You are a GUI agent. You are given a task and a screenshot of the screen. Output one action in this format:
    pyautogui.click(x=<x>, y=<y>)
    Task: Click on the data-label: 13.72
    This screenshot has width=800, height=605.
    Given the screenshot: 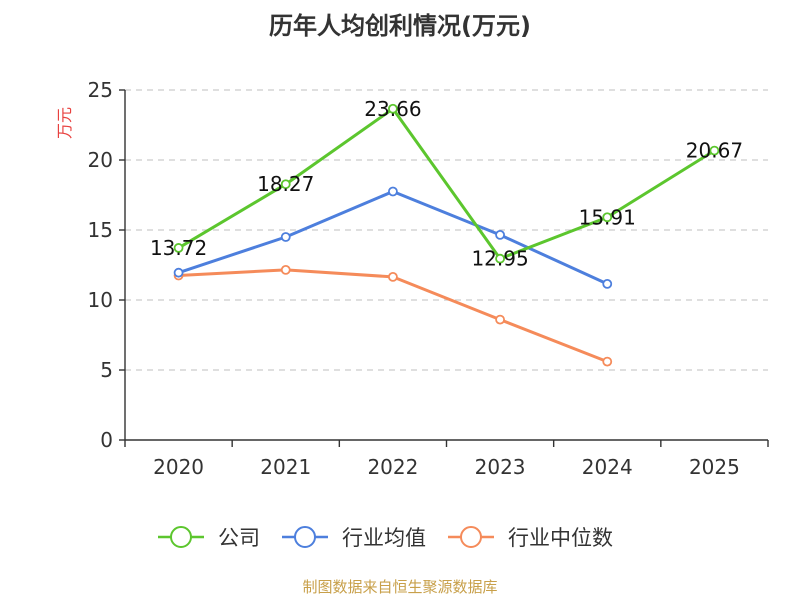 What is the action you would take?
    pyautogui.click(x=178, y=248)
    